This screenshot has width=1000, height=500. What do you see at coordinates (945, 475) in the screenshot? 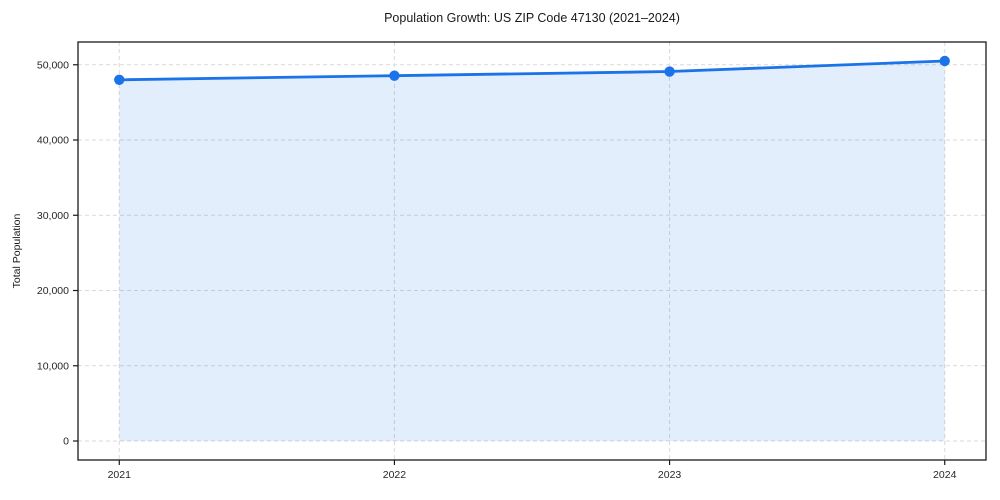
I see `x-tick-label: 2024` at bounding box center [945, 475].